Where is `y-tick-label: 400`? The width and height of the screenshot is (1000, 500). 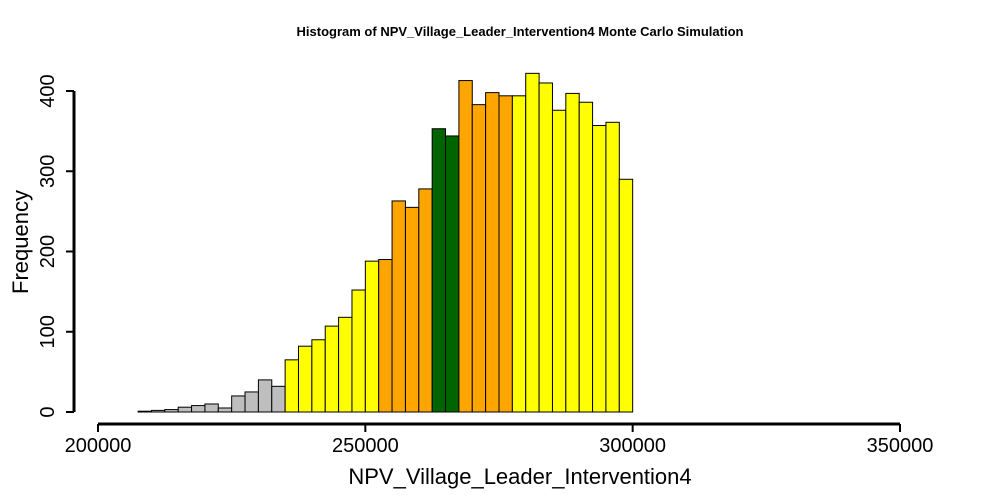 y-tick-label: 400 is located at coordinates (48, 90).